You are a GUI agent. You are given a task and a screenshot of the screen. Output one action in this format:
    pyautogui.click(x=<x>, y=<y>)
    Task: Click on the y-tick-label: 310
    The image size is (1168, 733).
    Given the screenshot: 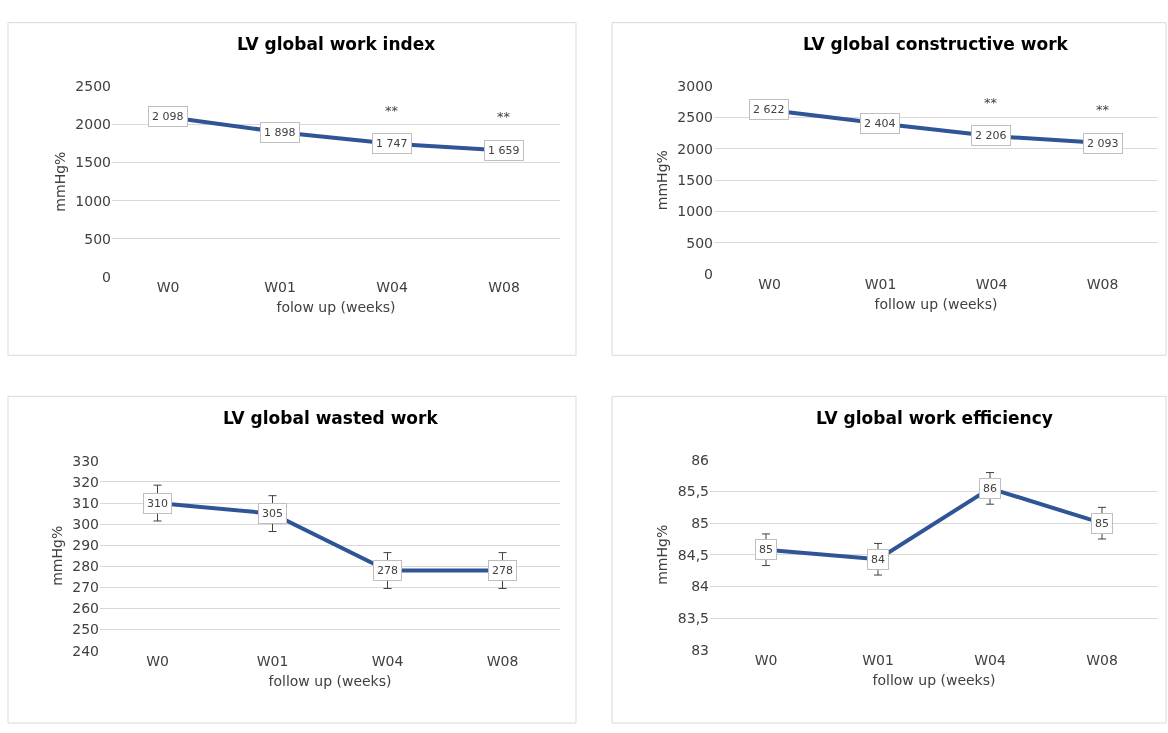 What is the action you would take?
    pyautogui.click(x=85, y=502)
    